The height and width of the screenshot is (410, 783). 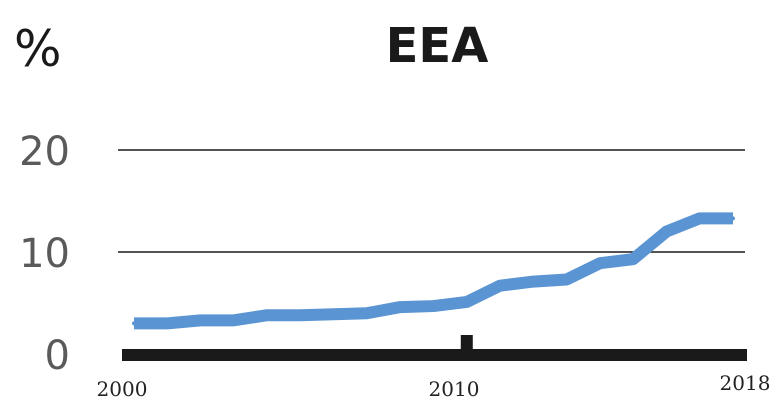 I want to click on y-tick-label: 20, so click(x=44, y=152).